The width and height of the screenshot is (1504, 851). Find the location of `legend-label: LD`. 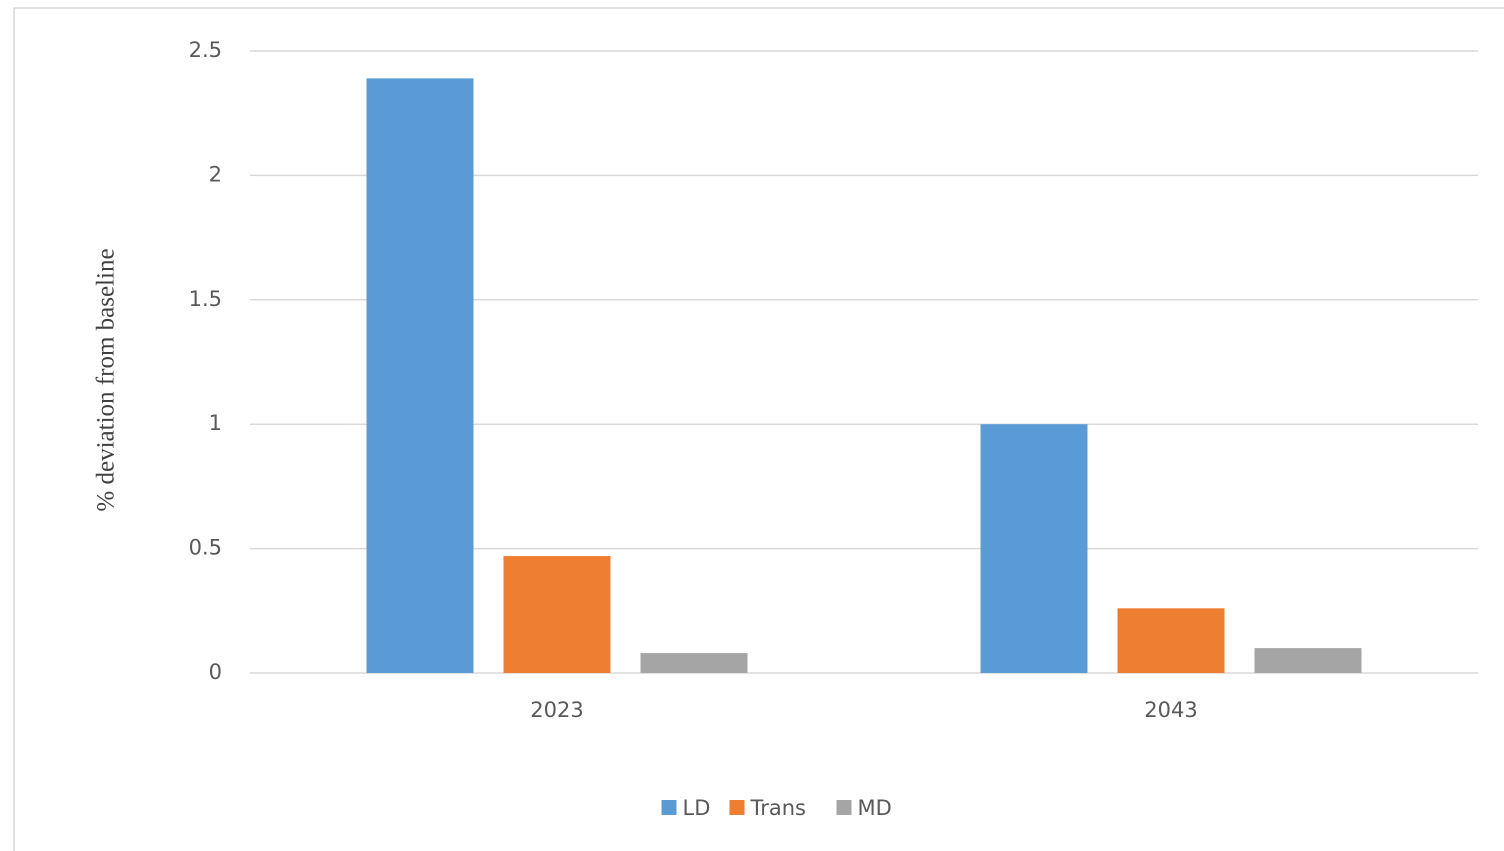

legend-label: LD is located at coordinates (697, 808).